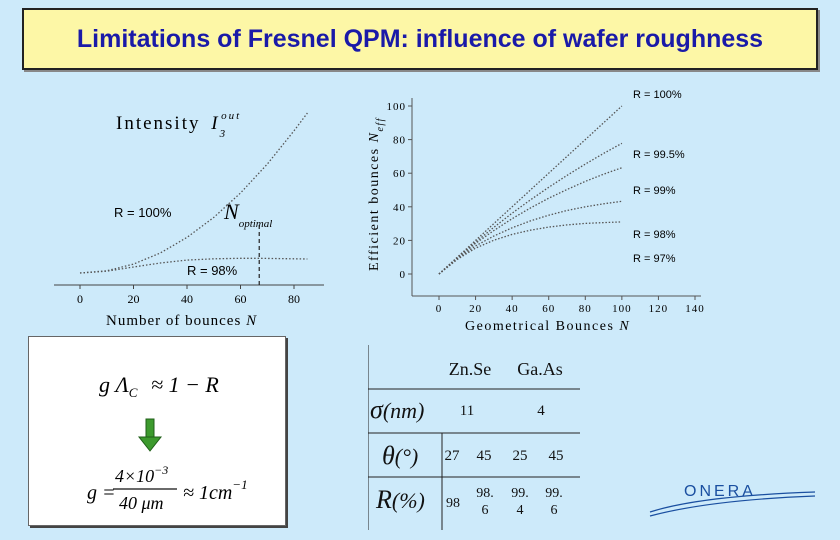 The width and height of the screenshot is (840, 540). What do you see at coordinates (212, 270) in the screenshot?
I see `series-label-r98: R = 98%` at bounding box center [212, 270].